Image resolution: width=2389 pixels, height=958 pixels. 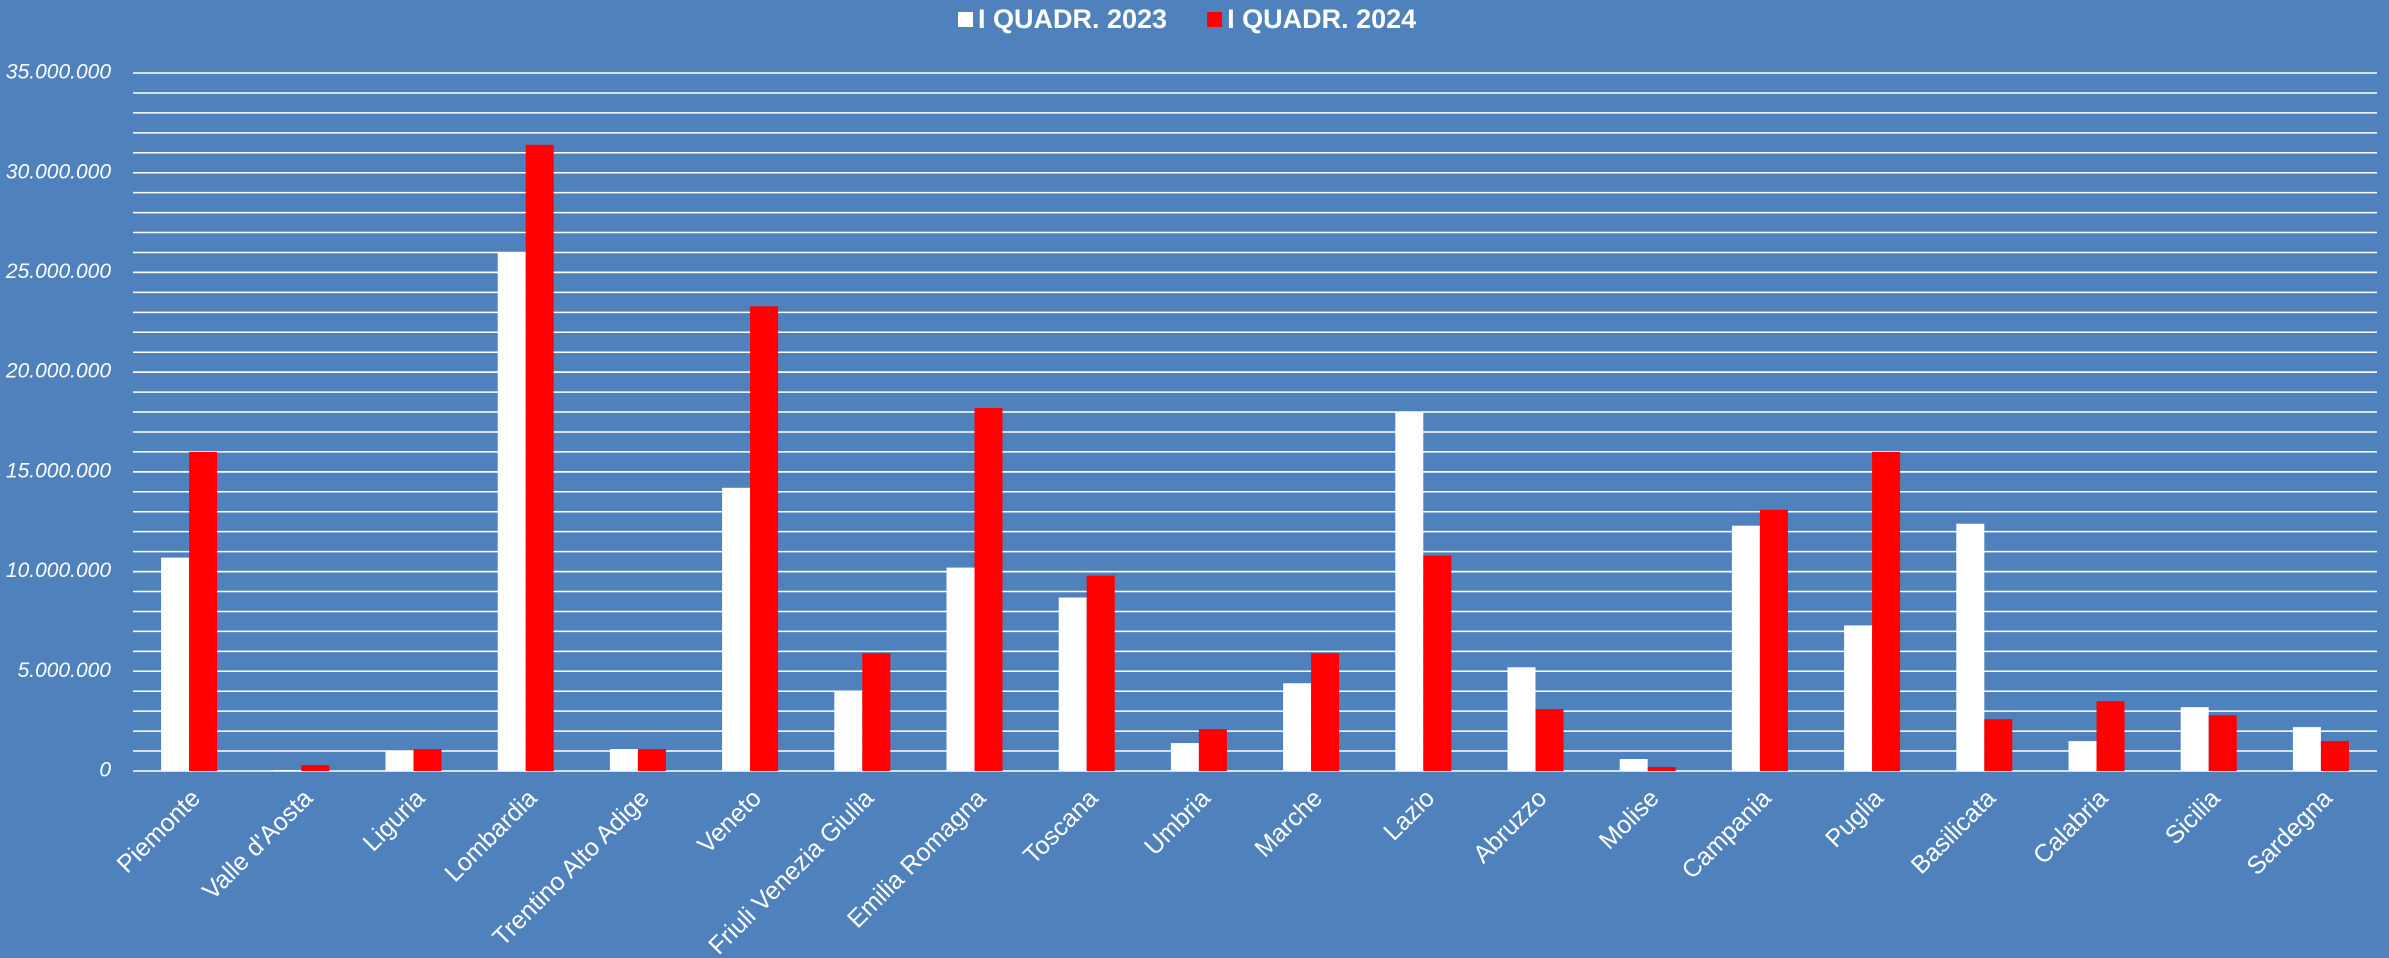 I want to click on x-tick-label: Valle d'Aosta, so click(x=257, y=844).